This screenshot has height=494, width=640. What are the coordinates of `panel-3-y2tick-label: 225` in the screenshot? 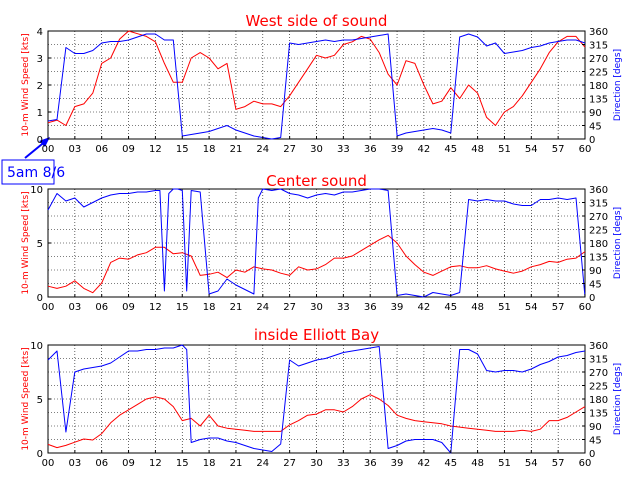 It's located at (598, 387).